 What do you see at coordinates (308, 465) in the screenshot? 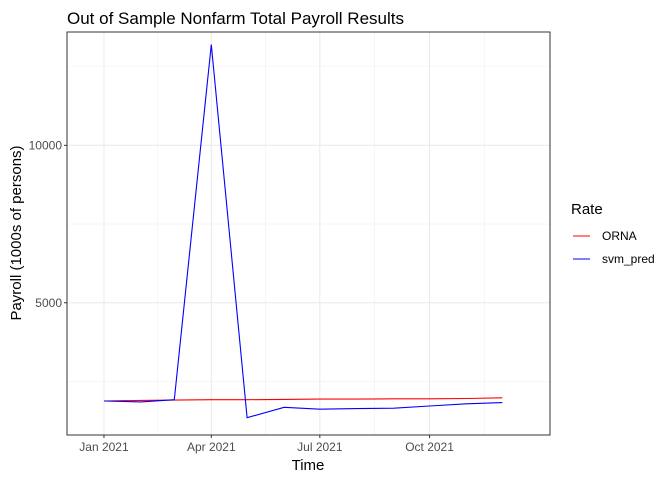
I see `x-axis-label: Time` at bounding box center [308, 465].